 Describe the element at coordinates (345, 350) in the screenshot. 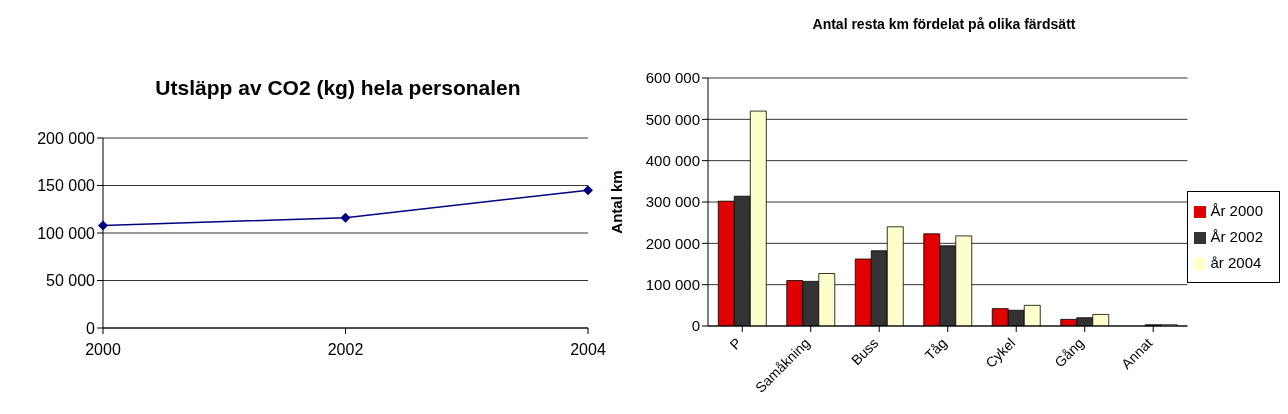

I see `x-tick-label: 2002` at that location.